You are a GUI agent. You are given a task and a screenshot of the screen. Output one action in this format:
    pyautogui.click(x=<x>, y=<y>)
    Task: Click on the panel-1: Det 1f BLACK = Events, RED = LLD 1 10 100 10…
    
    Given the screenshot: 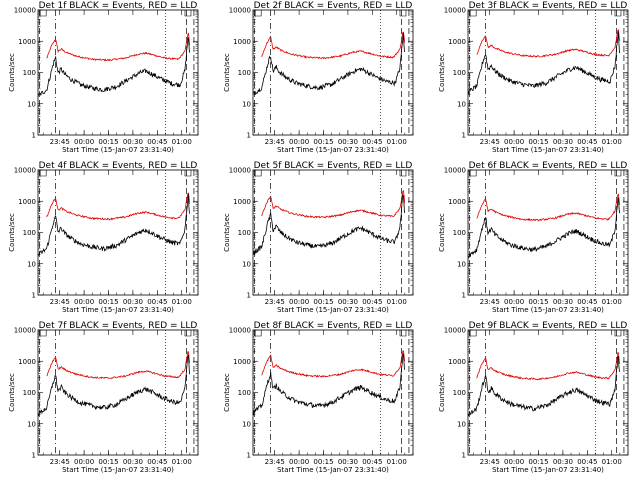 What is the action you would take?
    pyautogui.click(x=103, y=77)
    